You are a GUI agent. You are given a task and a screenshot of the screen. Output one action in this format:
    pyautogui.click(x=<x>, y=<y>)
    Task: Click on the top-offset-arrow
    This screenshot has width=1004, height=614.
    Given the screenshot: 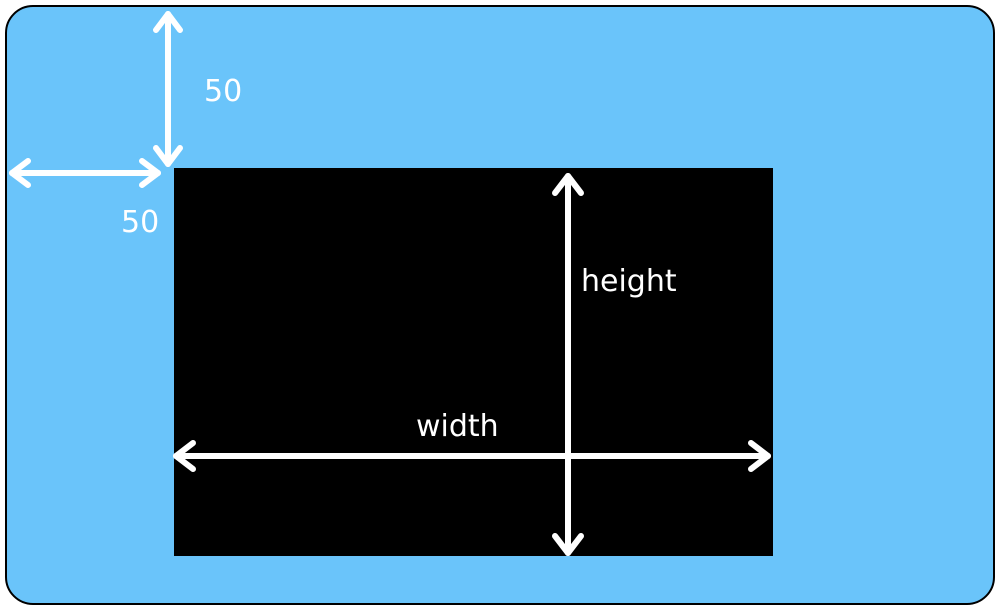 What is the action you would take?
    pyautogui.click(x=168, y=89)
    